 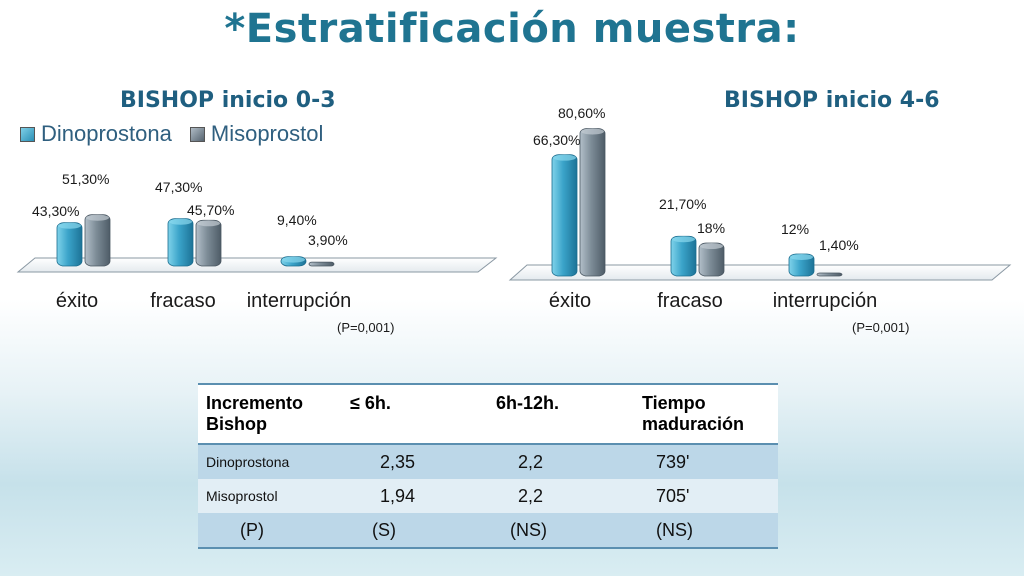 I want to click on data-label: 3,90%, so click(x=328, y=240).